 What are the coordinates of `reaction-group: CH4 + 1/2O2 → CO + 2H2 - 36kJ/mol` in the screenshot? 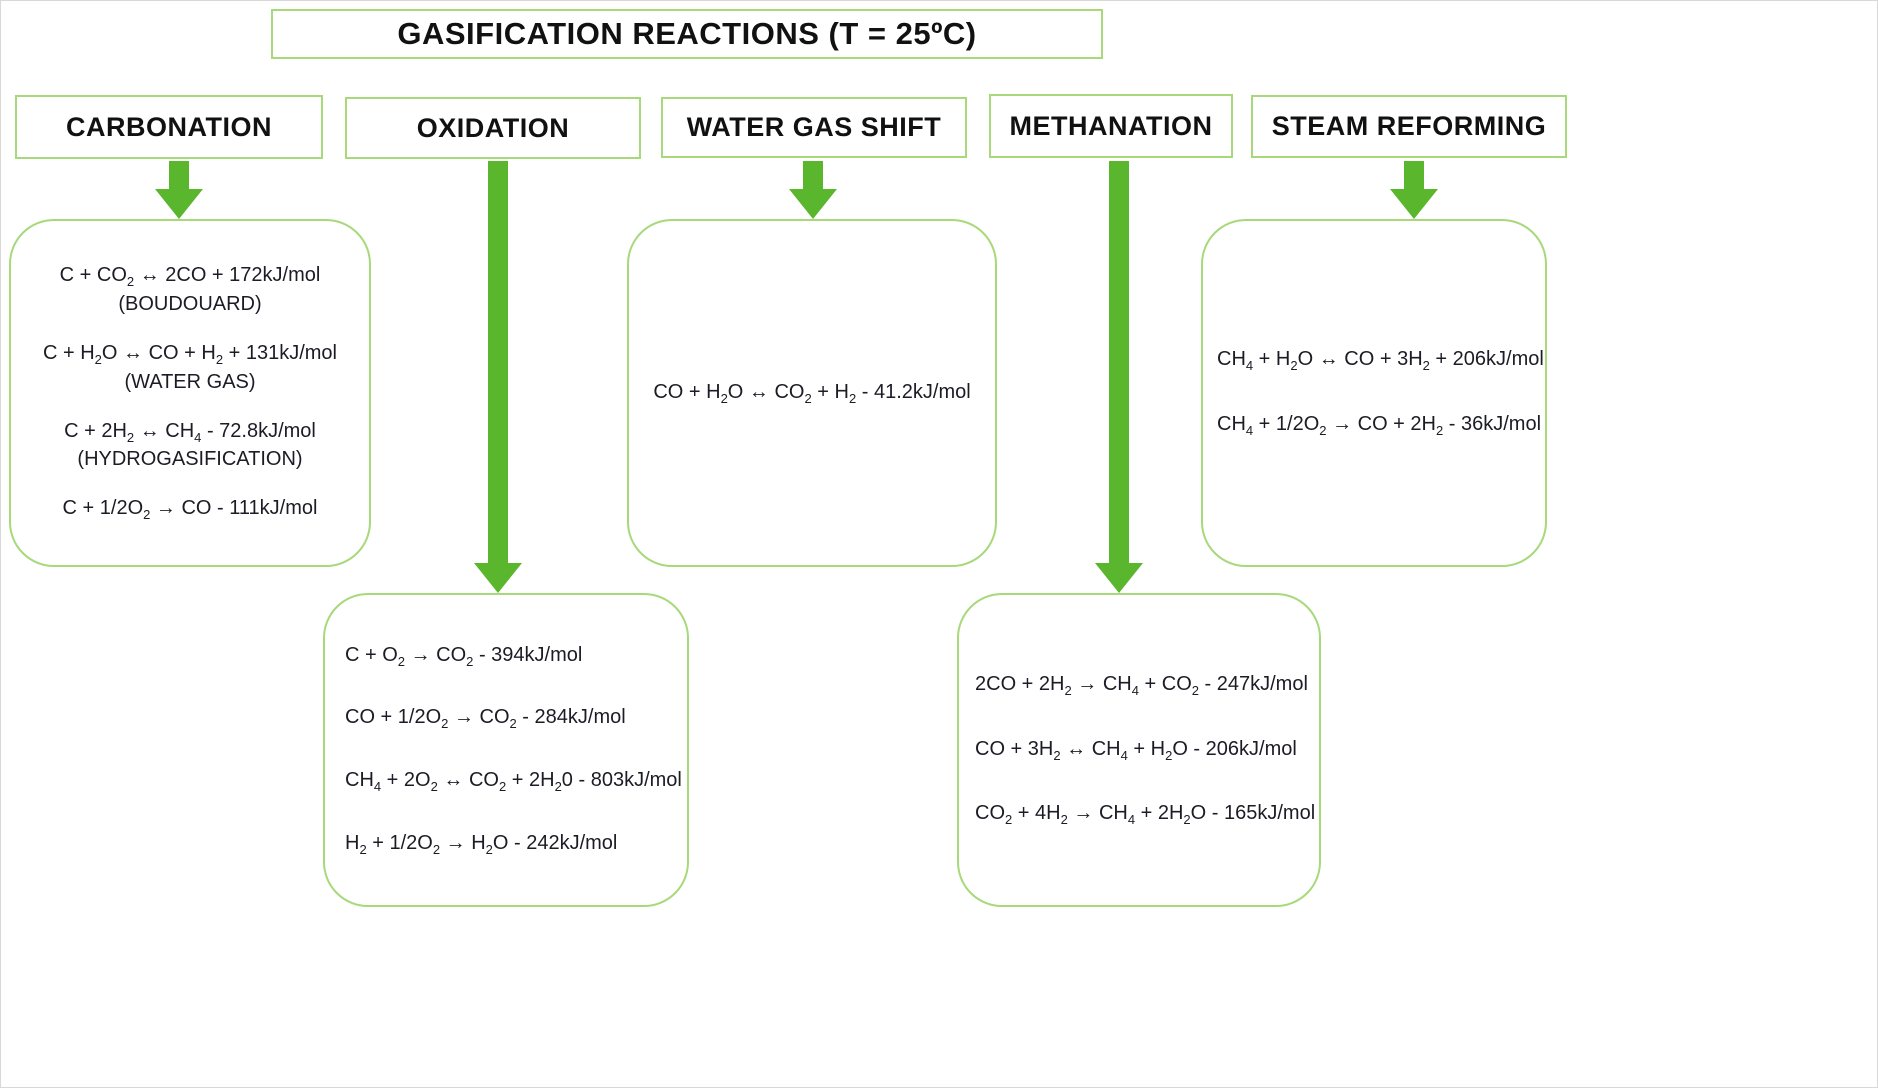 It's located at (1379, 425).